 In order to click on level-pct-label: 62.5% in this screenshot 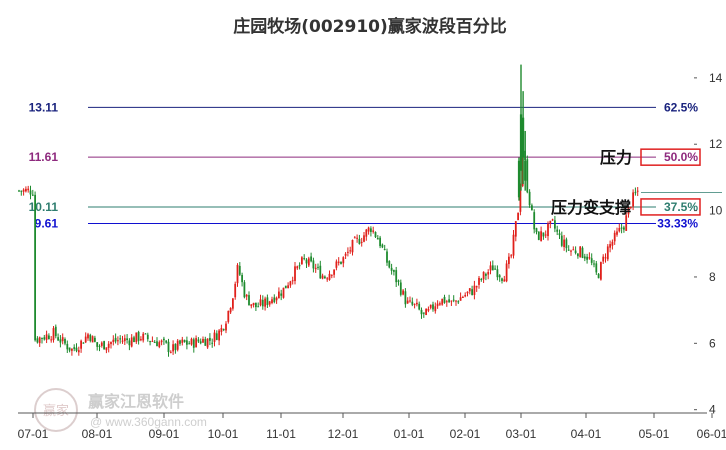, I will do `click(681, 107)`.